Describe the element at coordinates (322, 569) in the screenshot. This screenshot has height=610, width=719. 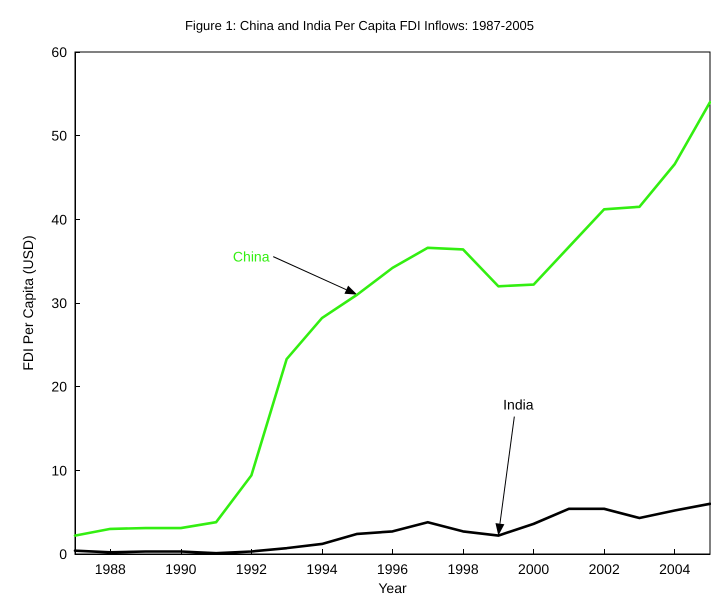
I see `x-tick-label: 1994` at that location.